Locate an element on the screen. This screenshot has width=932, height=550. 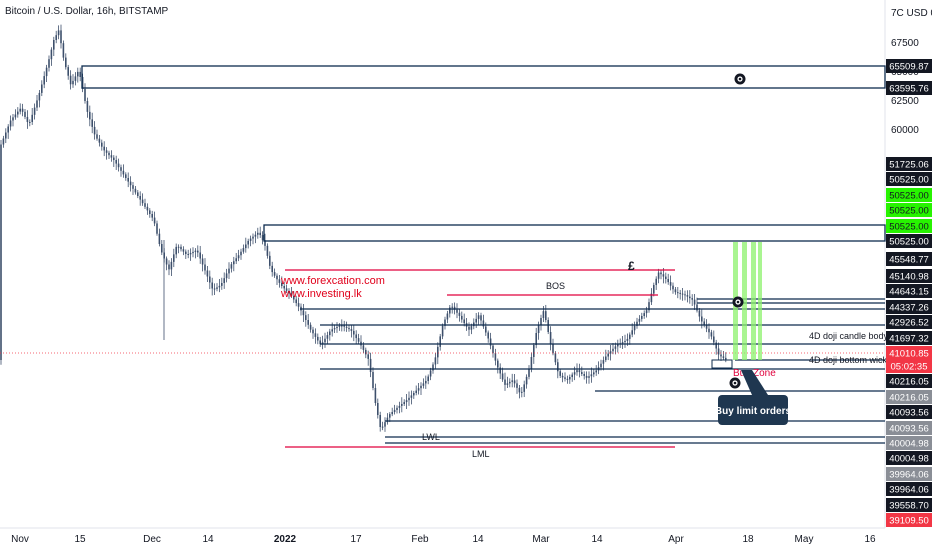
price-tag-label: 65509.87 is located at coordinates (909, 67).